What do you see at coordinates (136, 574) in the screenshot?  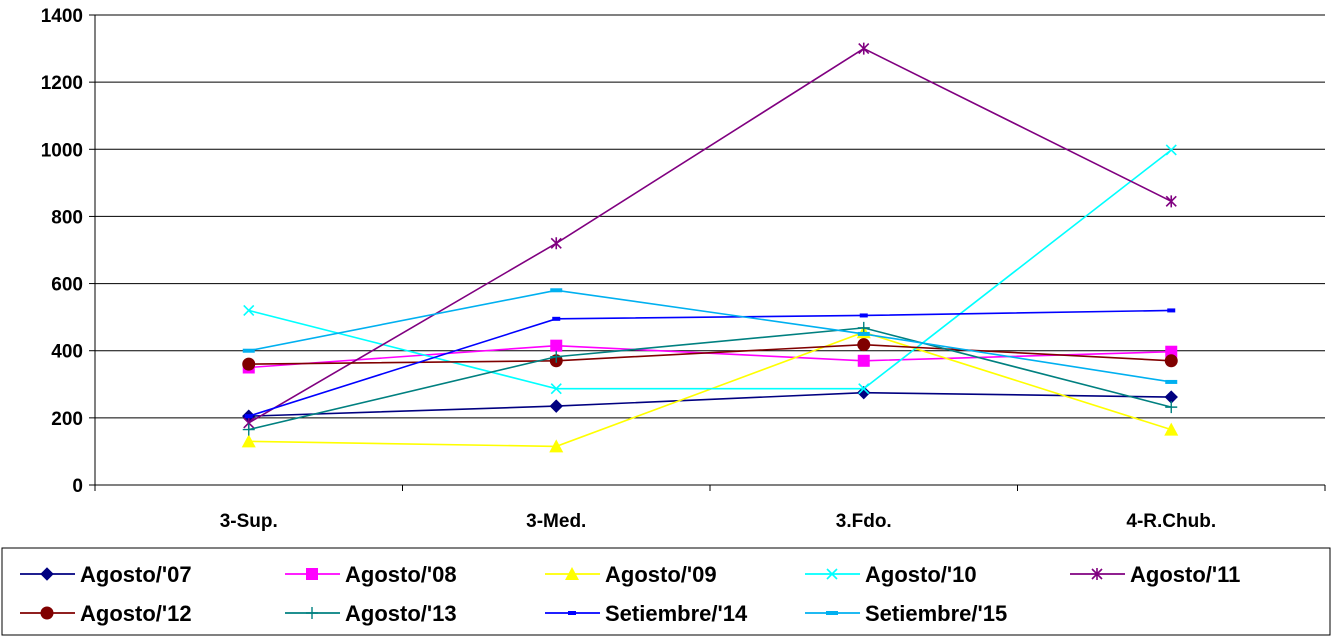 I see `legend-label: Agosto/'07` at bounding box center [136, 574].